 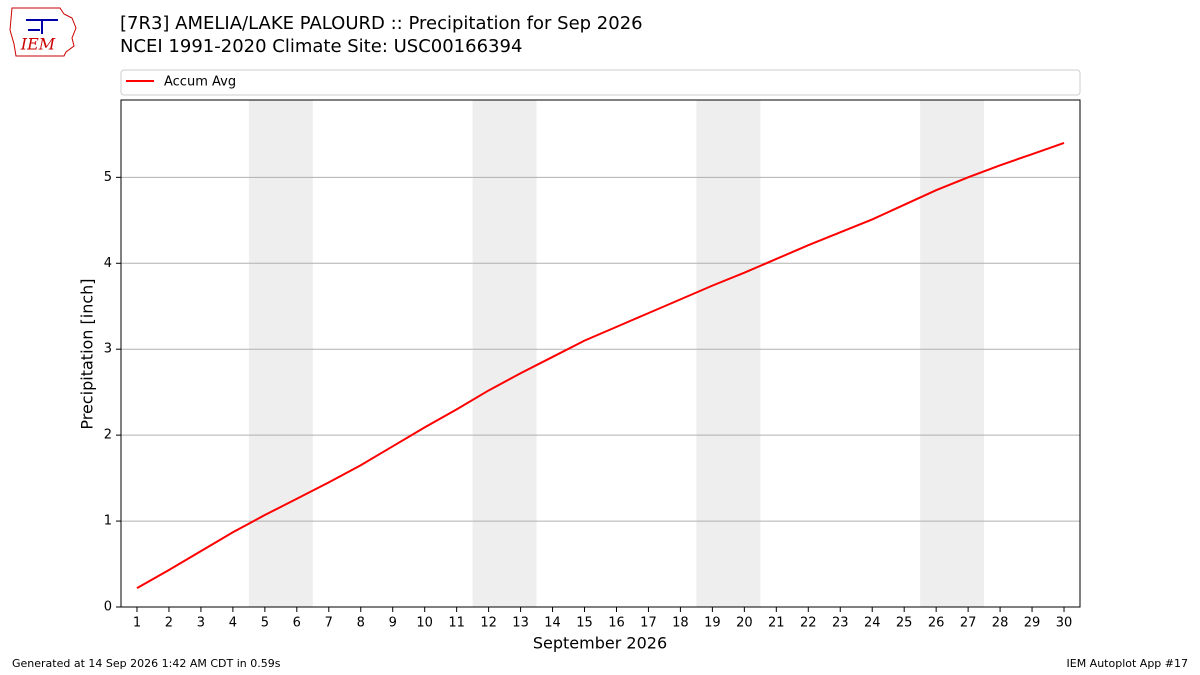 I want to click on x-tick-label: 21, so click(x=776, y=623).